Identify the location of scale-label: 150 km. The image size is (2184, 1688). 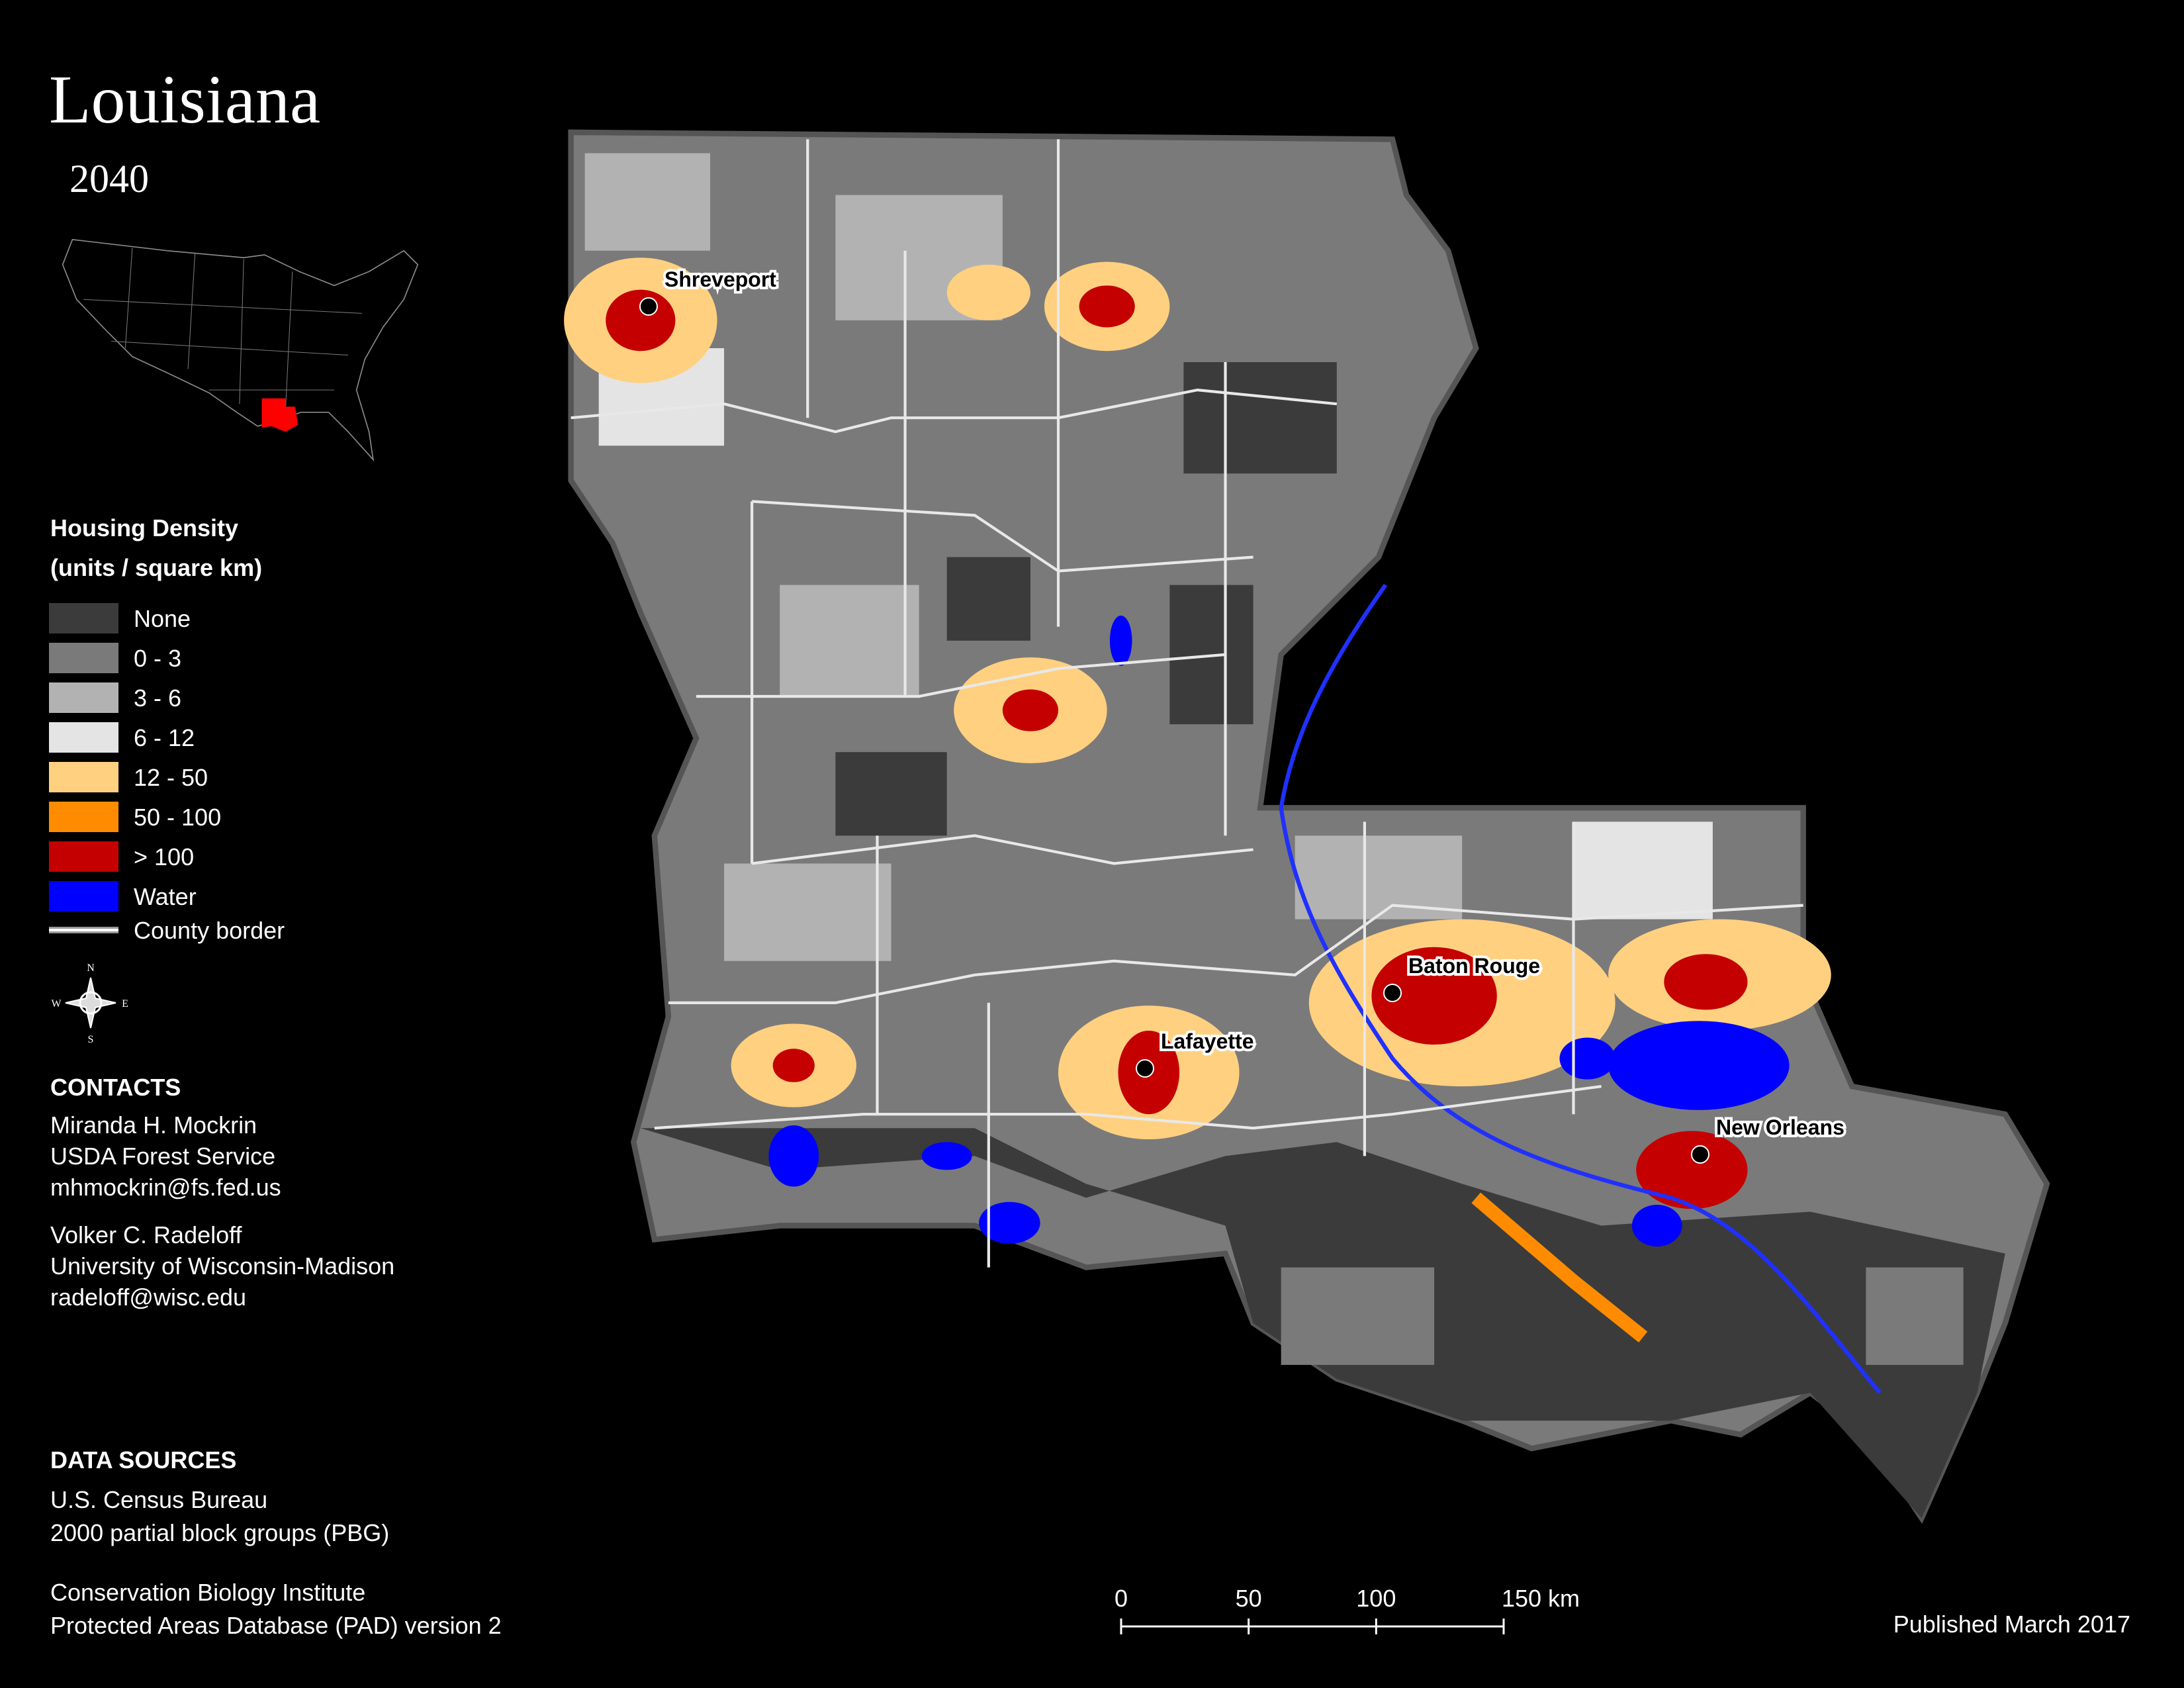
(1541, 1598).